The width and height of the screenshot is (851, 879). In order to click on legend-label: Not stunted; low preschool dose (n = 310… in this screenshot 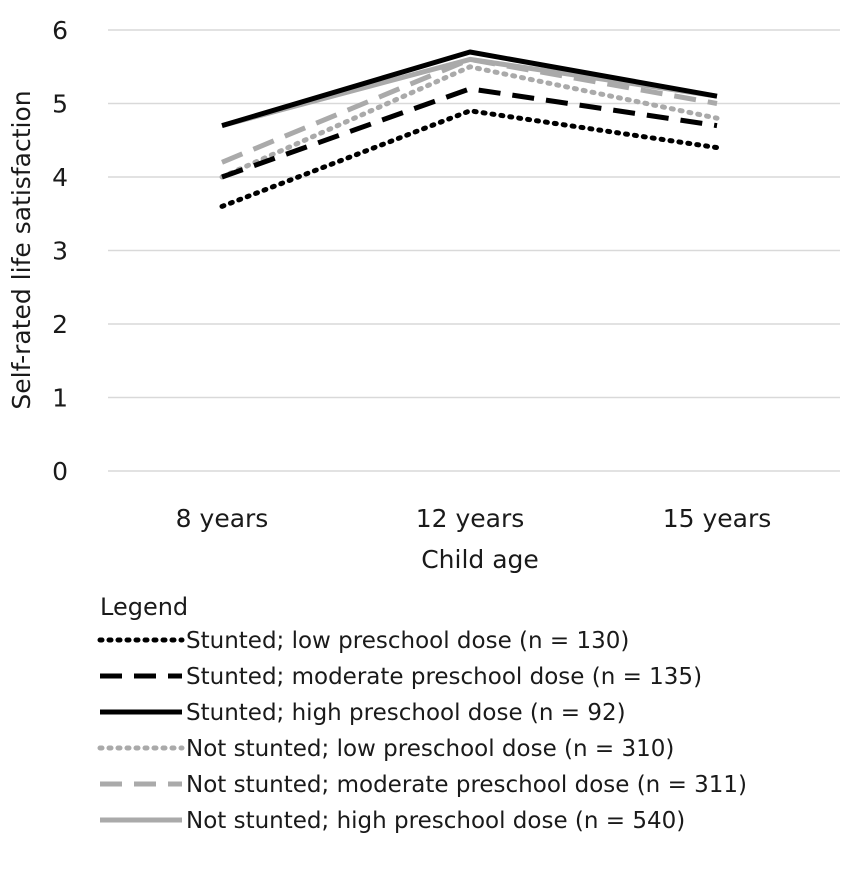, I will do `click(430, 749)`.